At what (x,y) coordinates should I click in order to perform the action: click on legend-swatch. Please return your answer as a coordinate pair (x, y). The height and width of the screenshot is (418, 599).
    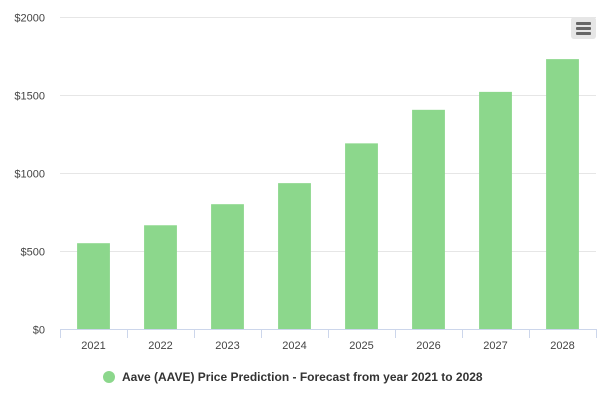
    Looking at the image, I should click on (109, 377).